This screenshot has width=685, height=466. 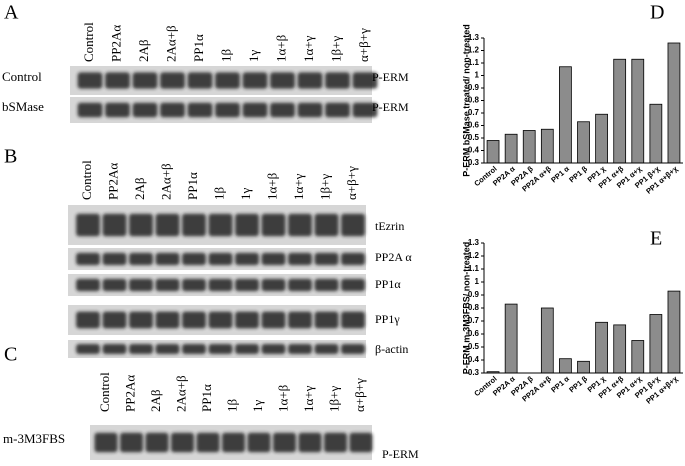 What do you see at coordinates (657, 13) in the screenshot?
I see `chart-title: D` at bounding box center [657, 13].